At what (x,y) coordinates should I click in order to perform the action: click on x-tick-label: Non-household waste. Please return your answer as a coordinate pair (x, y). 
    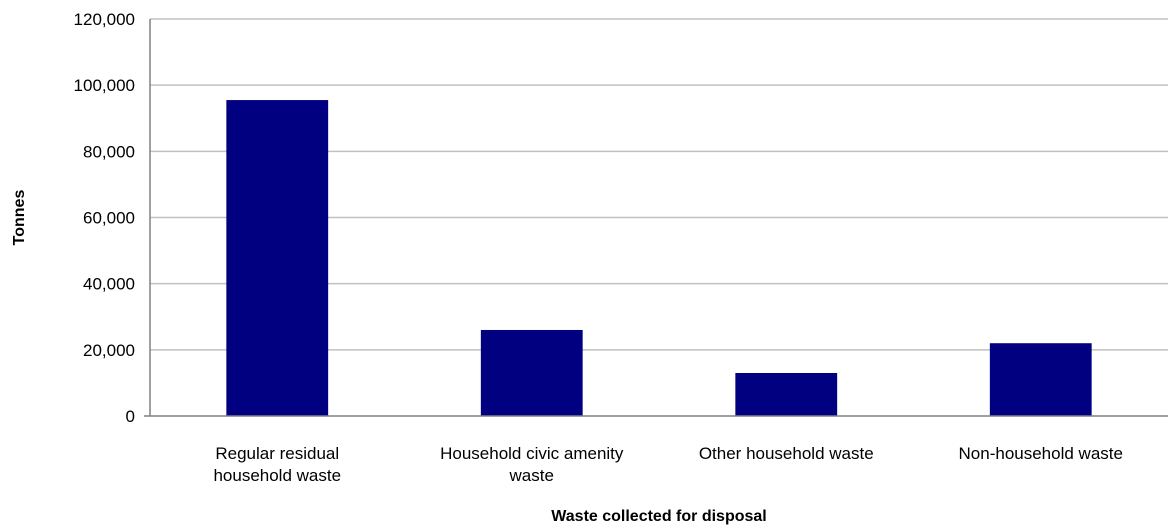
    Looking at the image, I should click on (1041, 453).